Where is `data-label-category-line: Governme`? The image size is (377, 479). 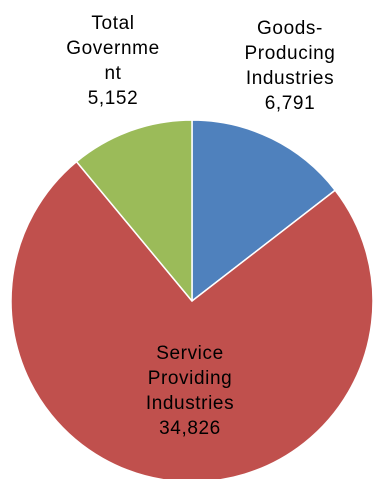 data-label-category-line: Governme is located at coordinates (113, 48).